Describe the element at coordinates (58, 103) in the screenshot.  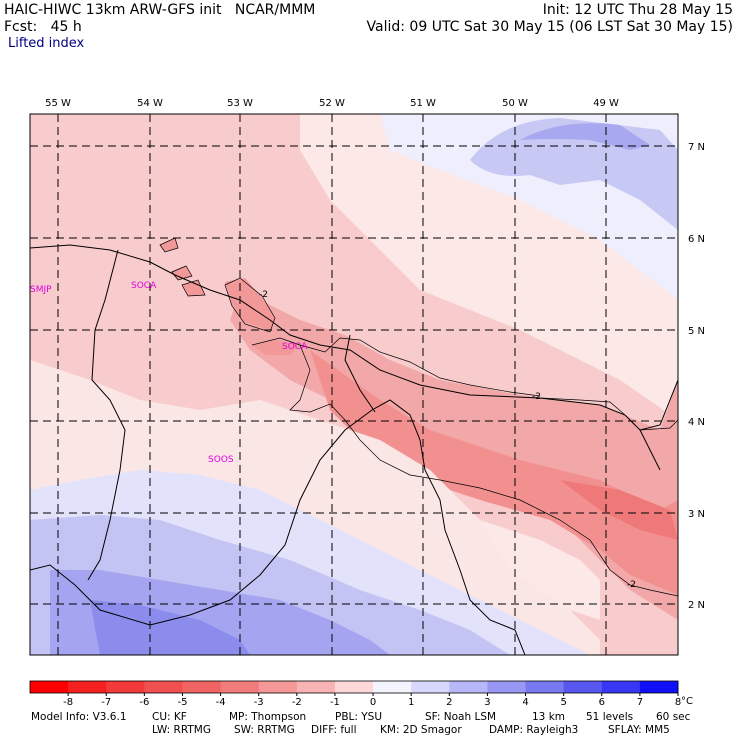
I see `lon-label: 55 W` at that location.